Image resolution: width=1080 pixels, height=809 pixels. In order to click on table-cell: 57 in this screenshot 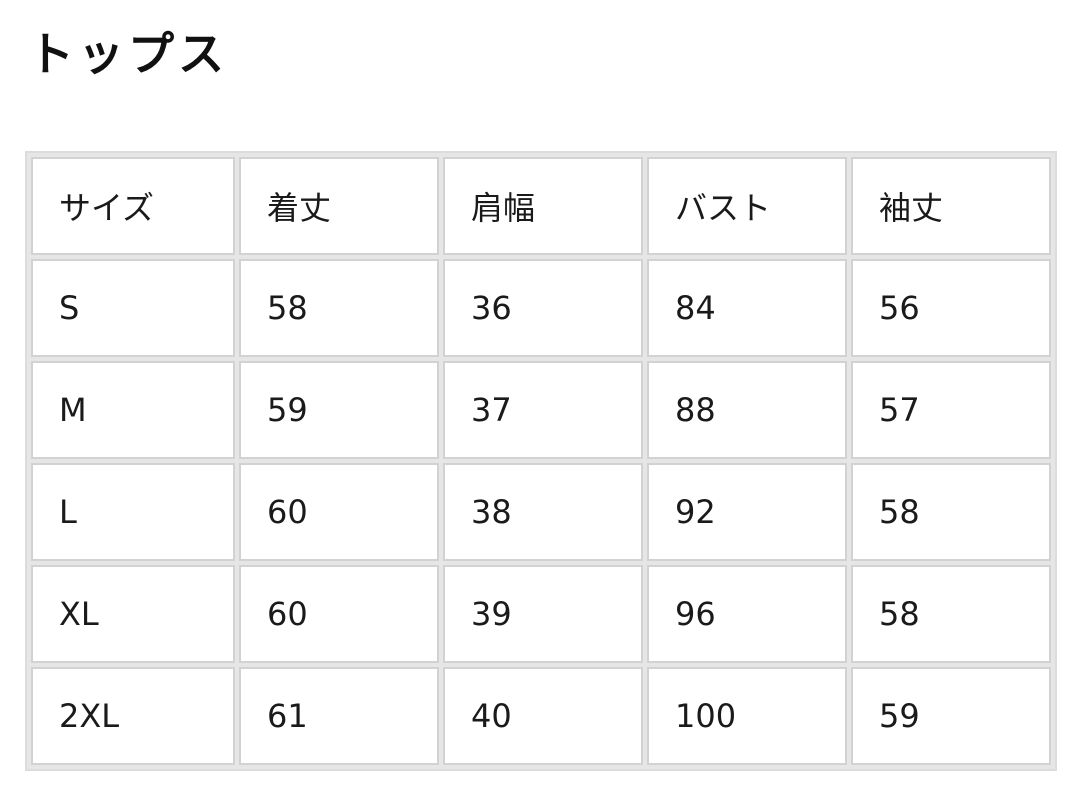, I will do `click(951, 410)`.